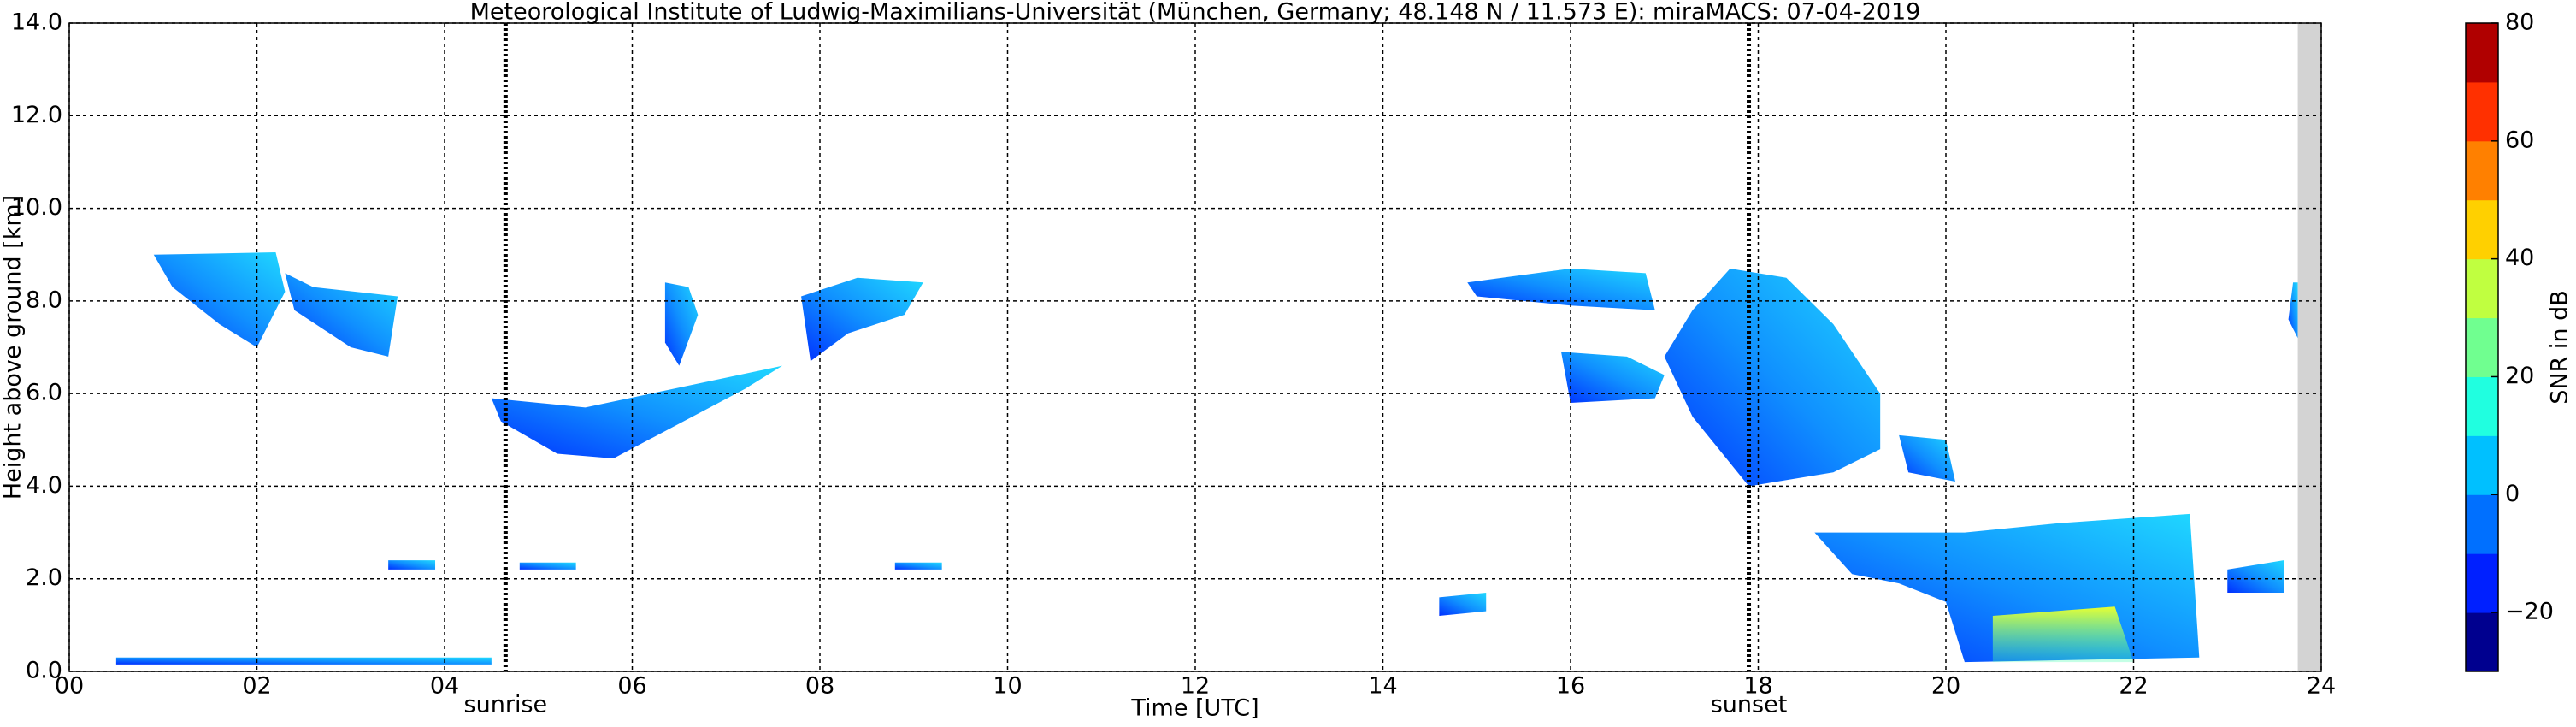  Describe the element at coordinates (1749, 705) in the screenshot. I see `annotation-label: sunset` at that location.